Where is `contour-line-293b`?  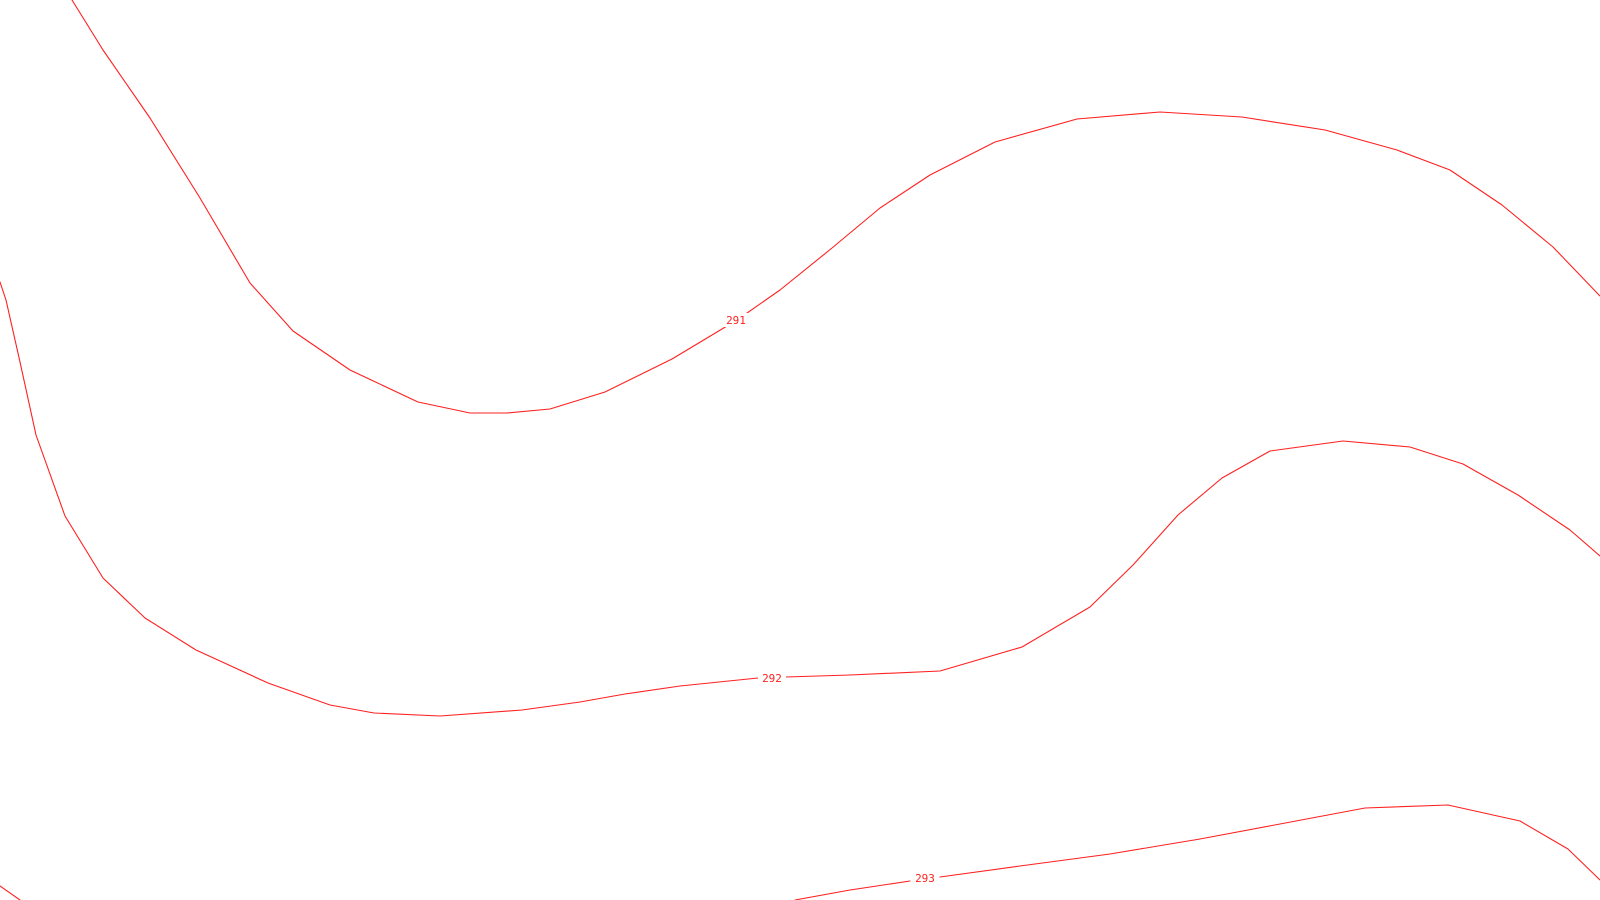
contour-line-293b is located at coordinates (1269, 842).